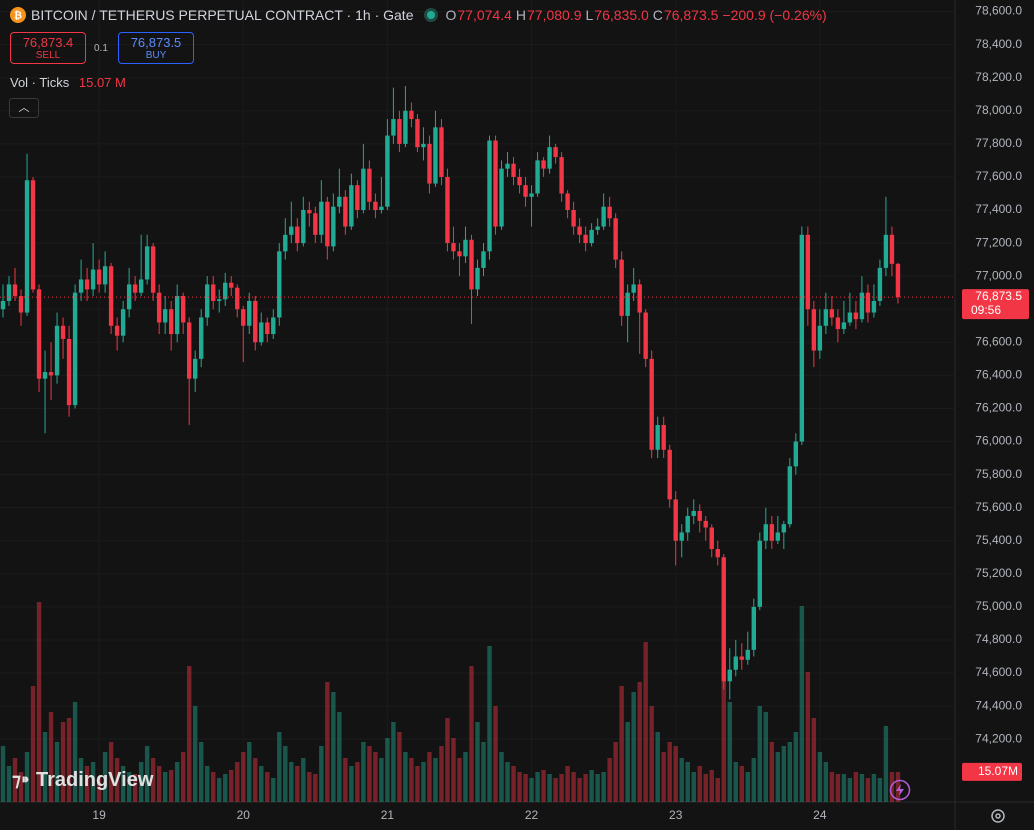 The width and height of the screenshot is (1034, 830). Describe the element at coordinates (900, 790) in the screenshot. I see `lightning-icon` at that location.